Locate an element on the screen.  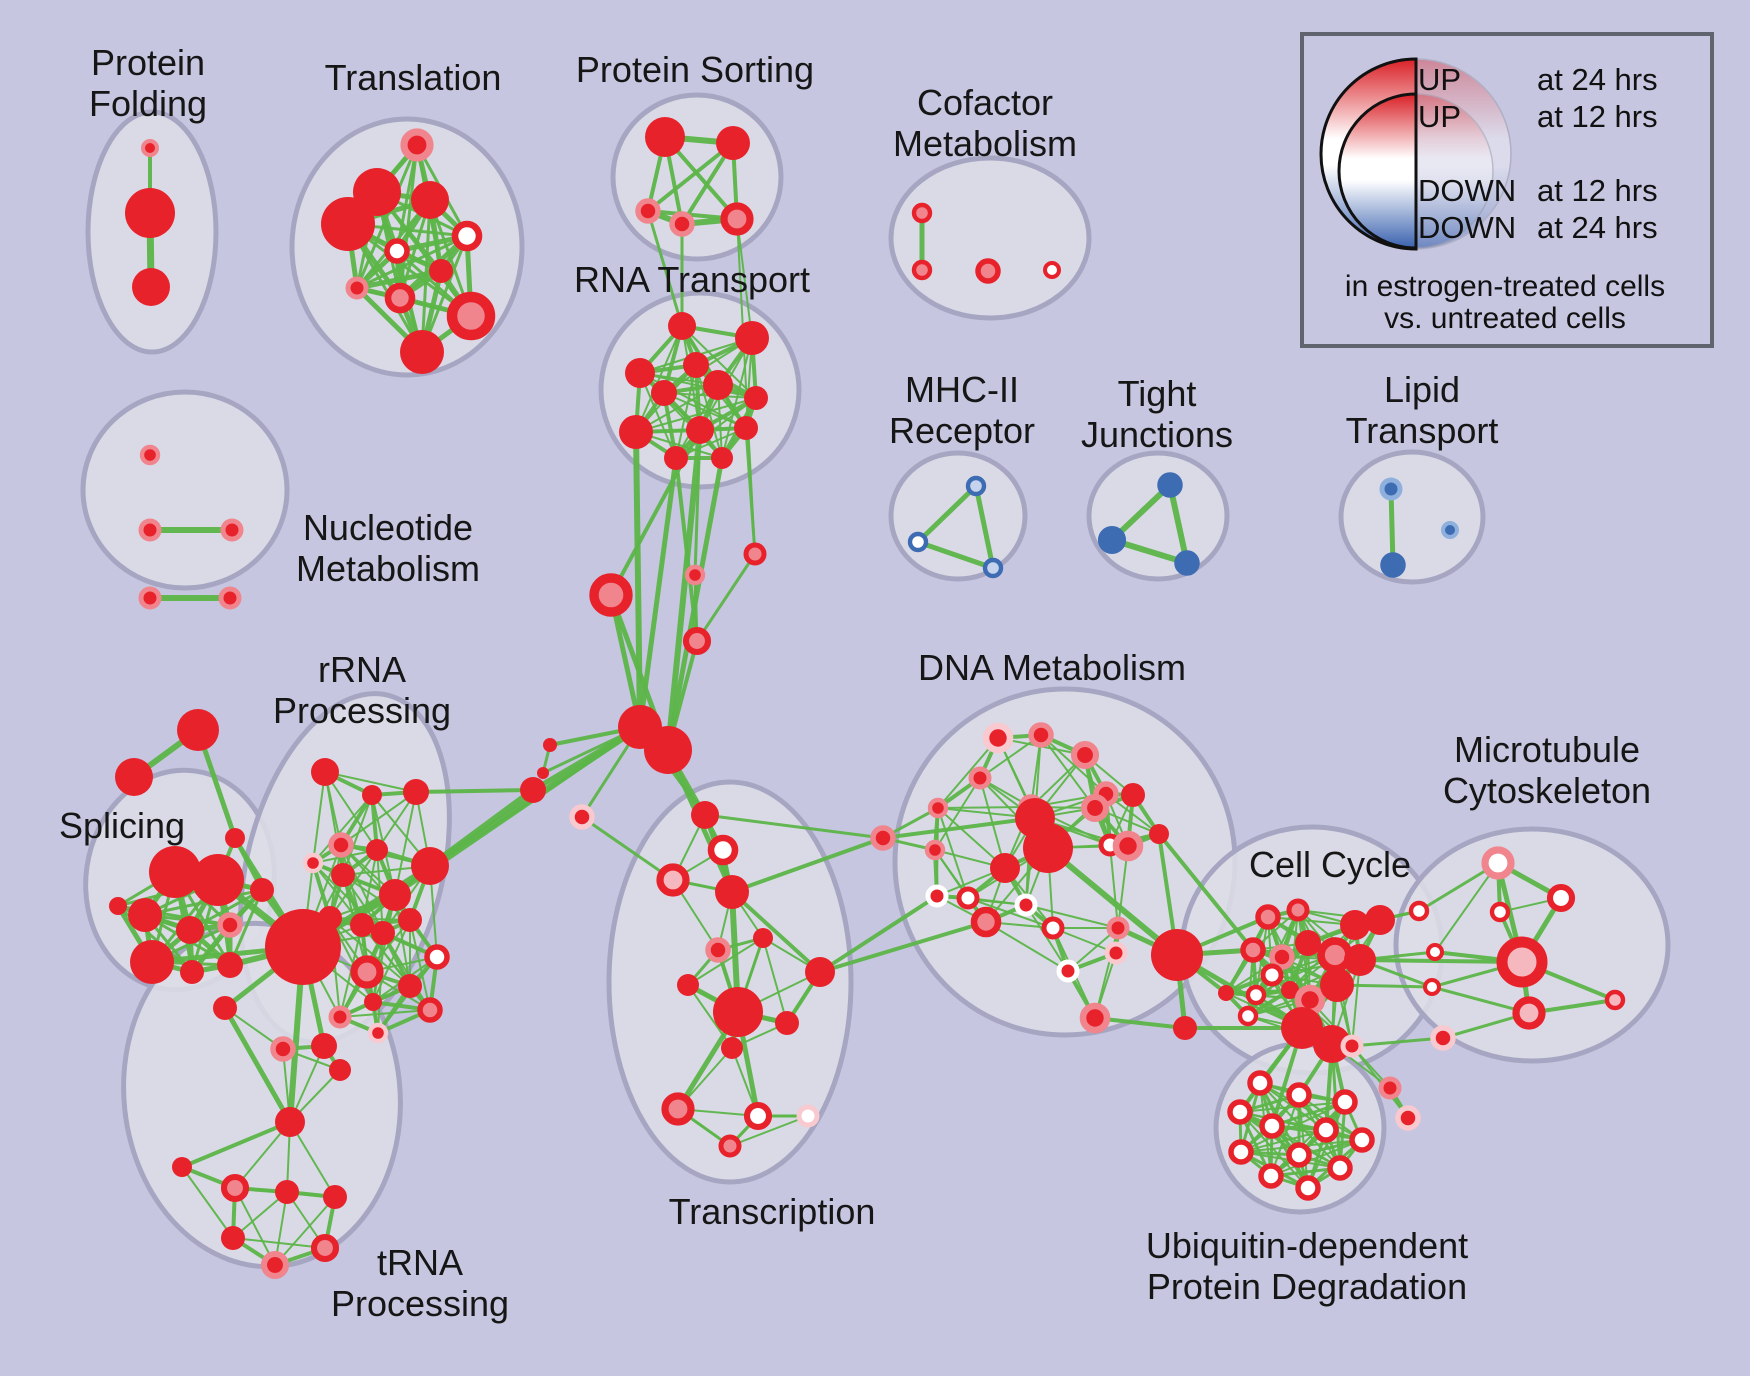
network-node-tri is located at coordinates (235, 838).